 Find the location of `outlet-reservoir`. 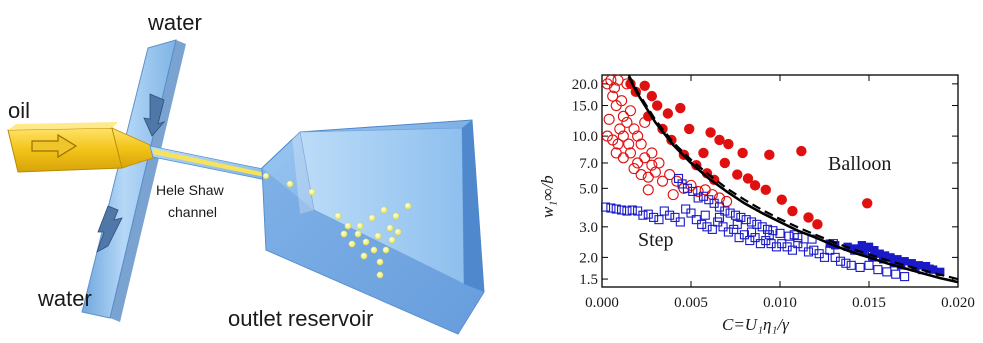

outlet-reservoir is located at coordinates (373, 227).